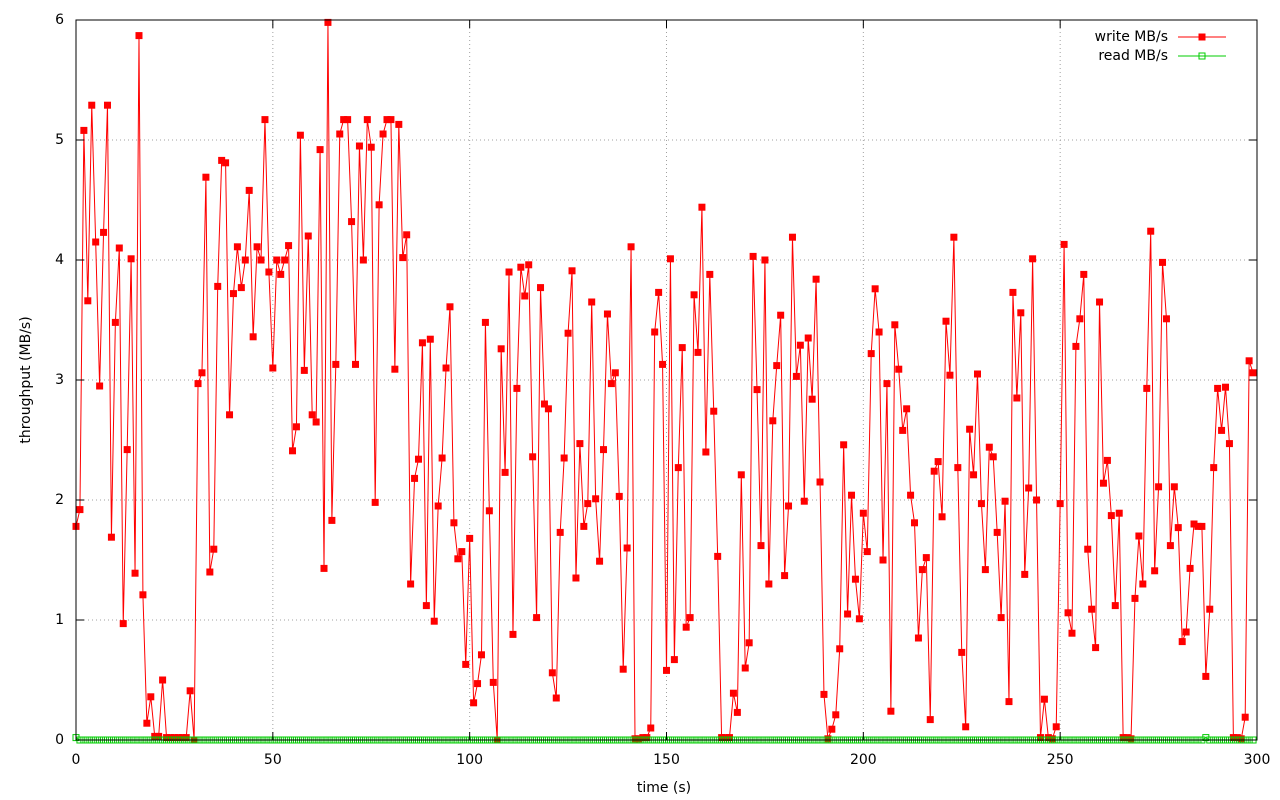  I want to click on x-tick-label: 300, so click(1257, 760).